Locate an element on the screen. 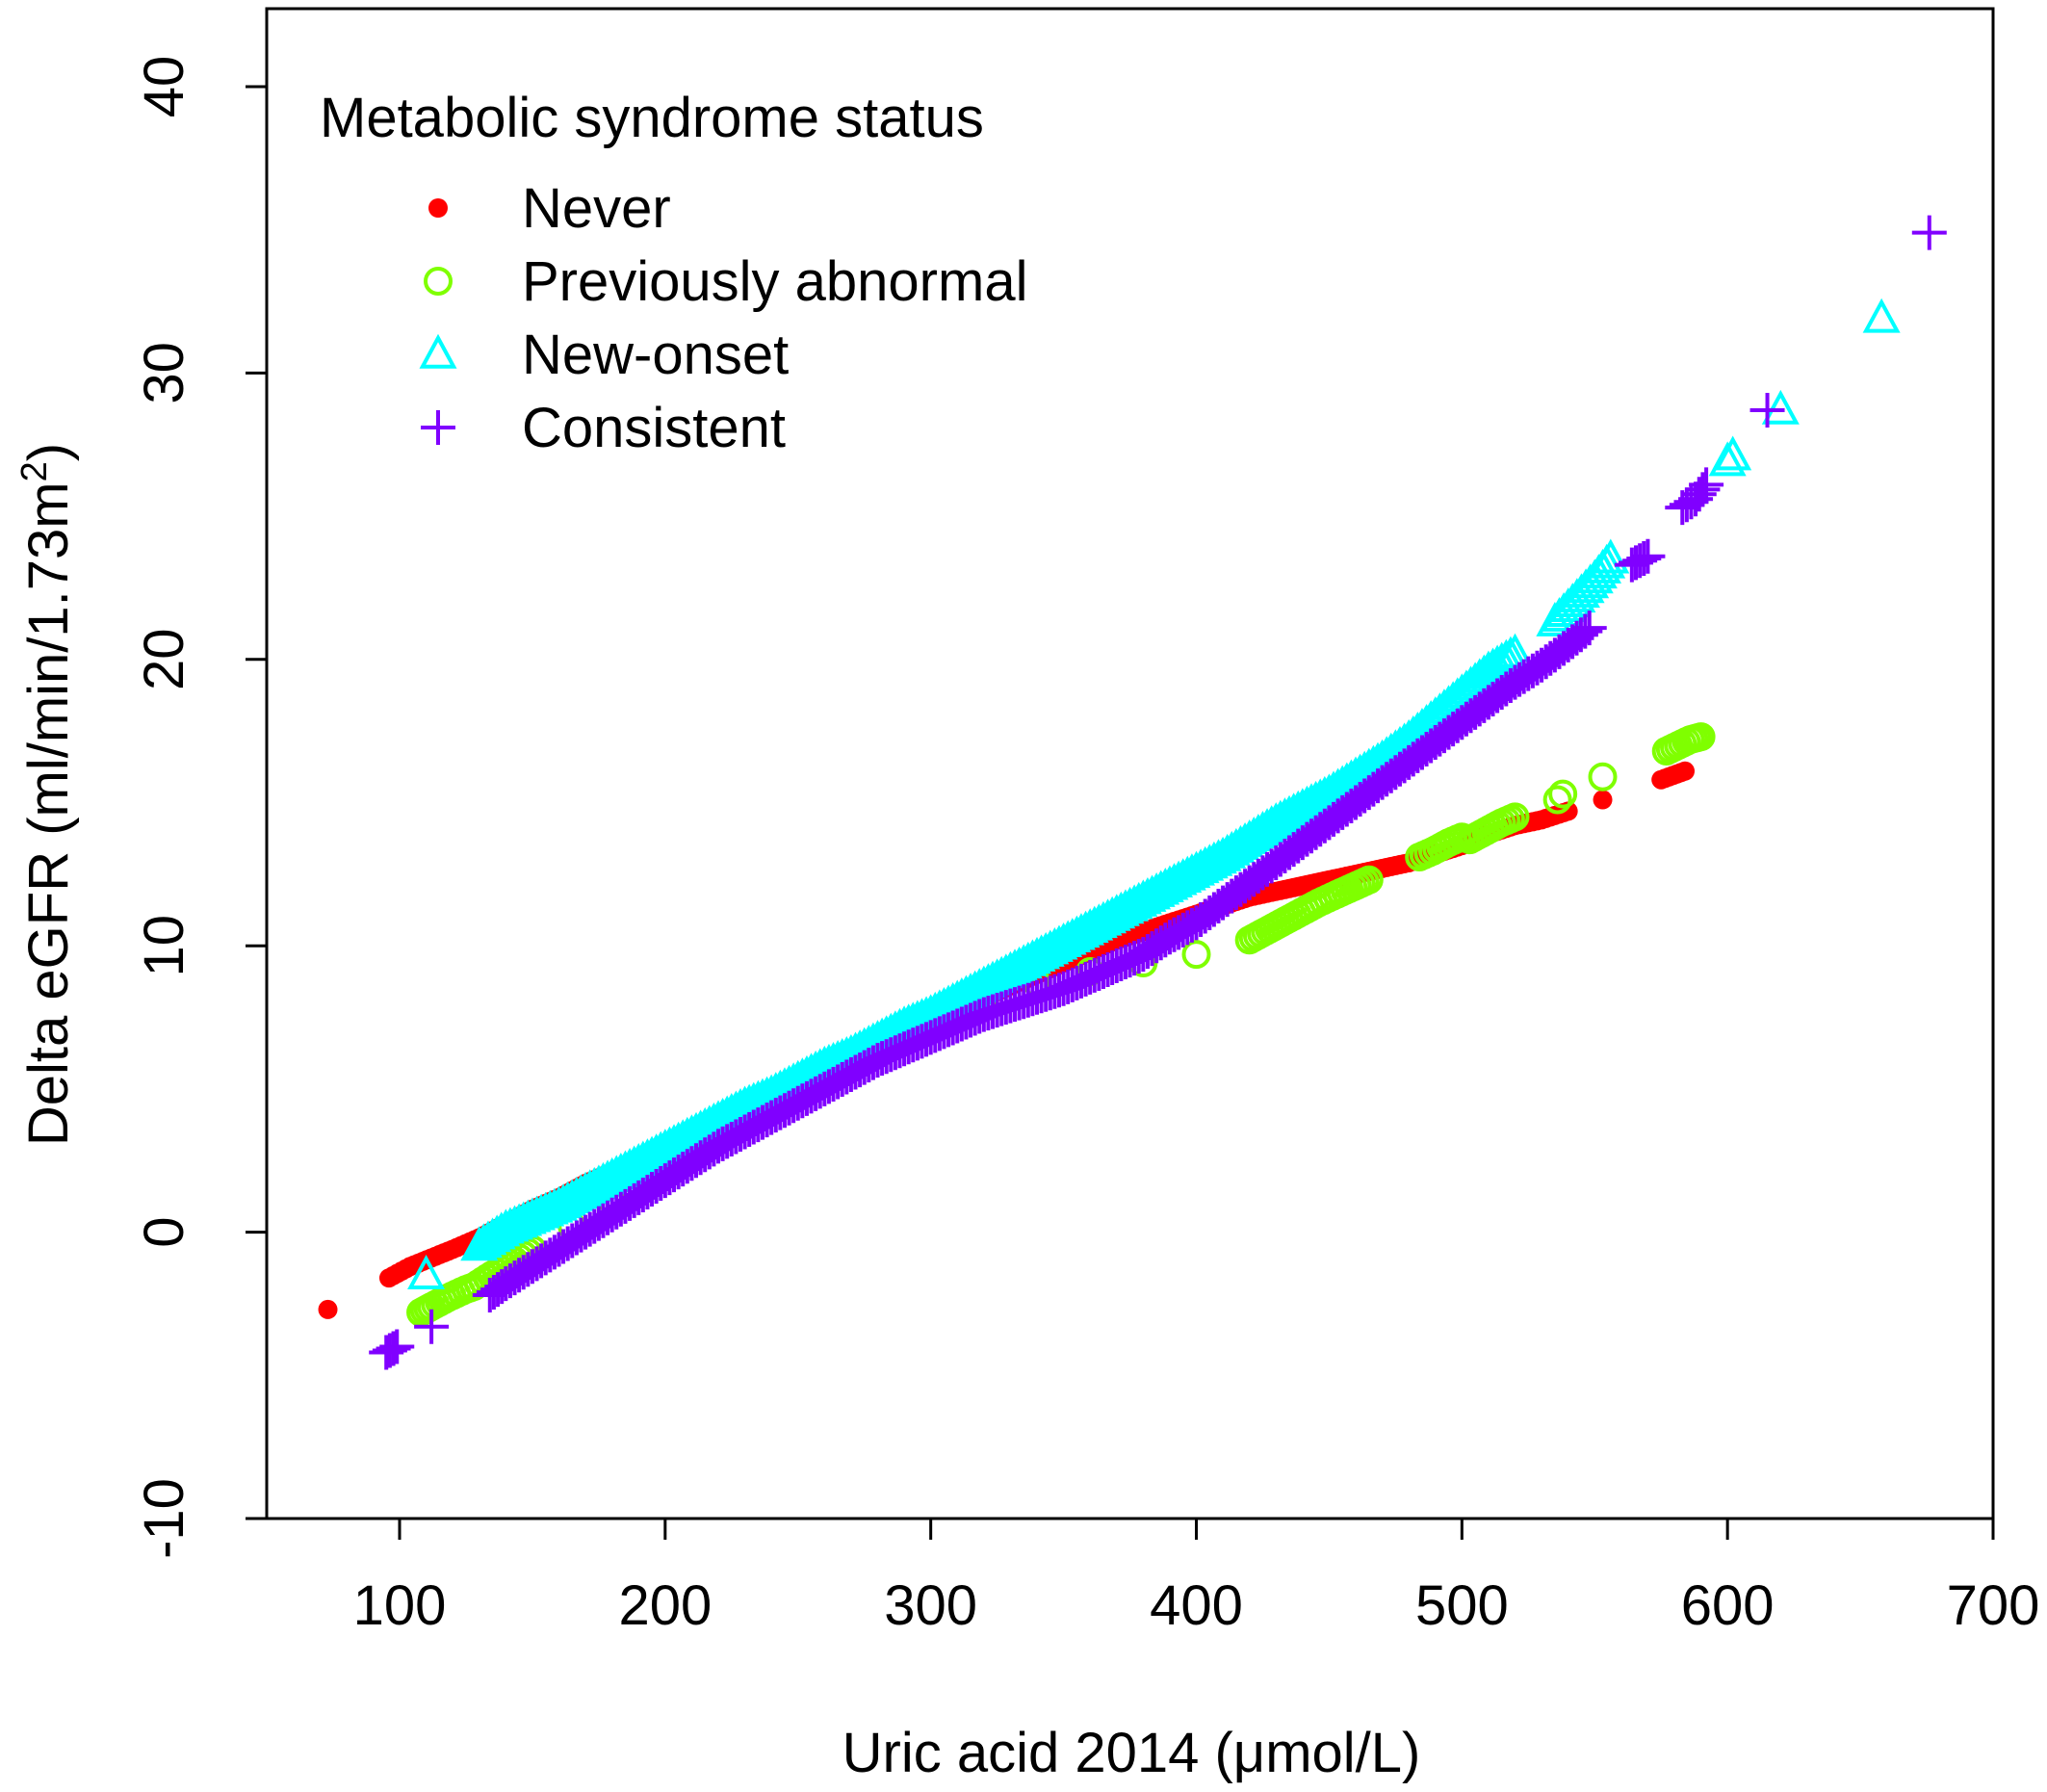 The width and height of the screenshot is (2047, 1792). legend-entry-consistent: Consistent is located at coordinates (603, 428).